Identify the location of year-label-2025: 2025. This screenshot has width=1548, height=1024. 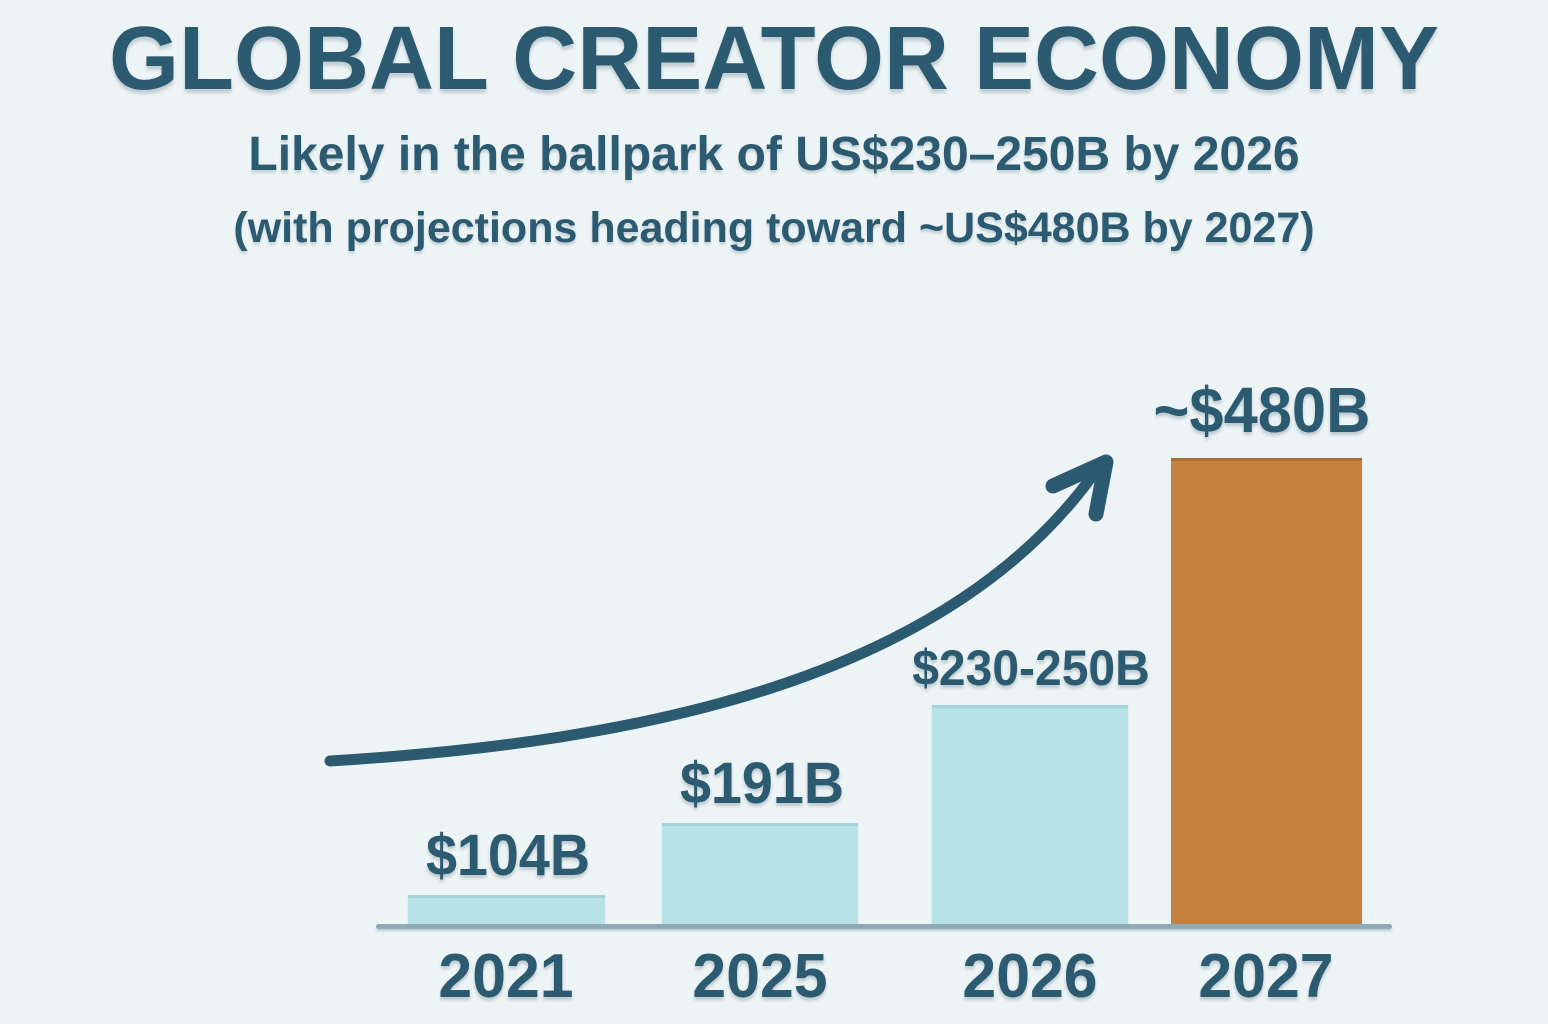
(760, 976).